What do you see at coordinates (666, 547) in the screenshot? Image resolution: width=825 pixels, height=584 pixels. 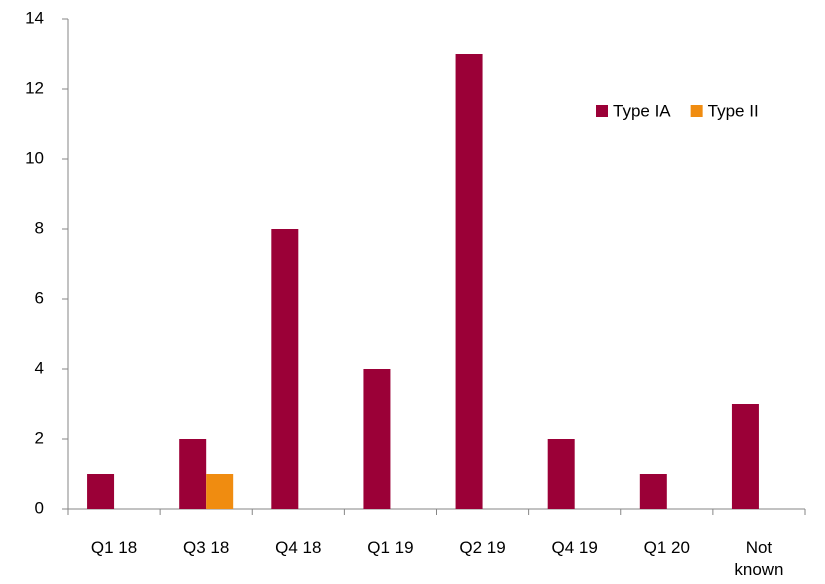 I see `x-tick-label: Q1 20` at bounding box center [666, 547].